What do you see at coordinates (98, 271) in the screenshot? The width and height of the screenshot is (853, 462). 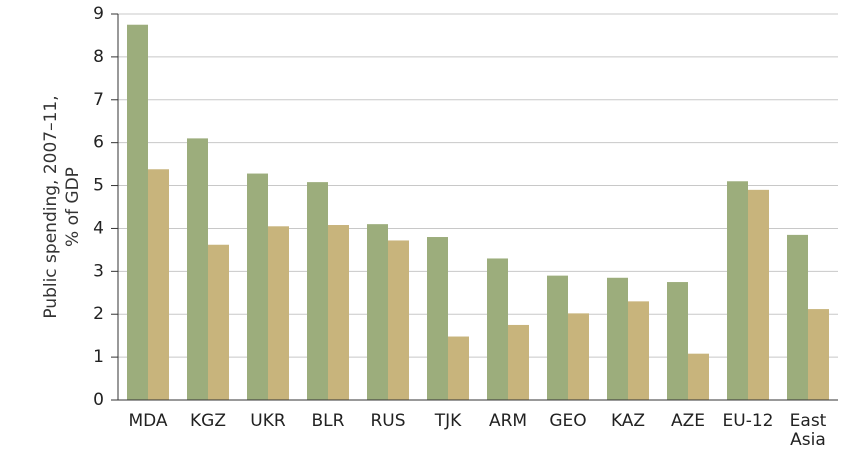 I see `y-tick-label: 3` at bounding box center [98, 271].